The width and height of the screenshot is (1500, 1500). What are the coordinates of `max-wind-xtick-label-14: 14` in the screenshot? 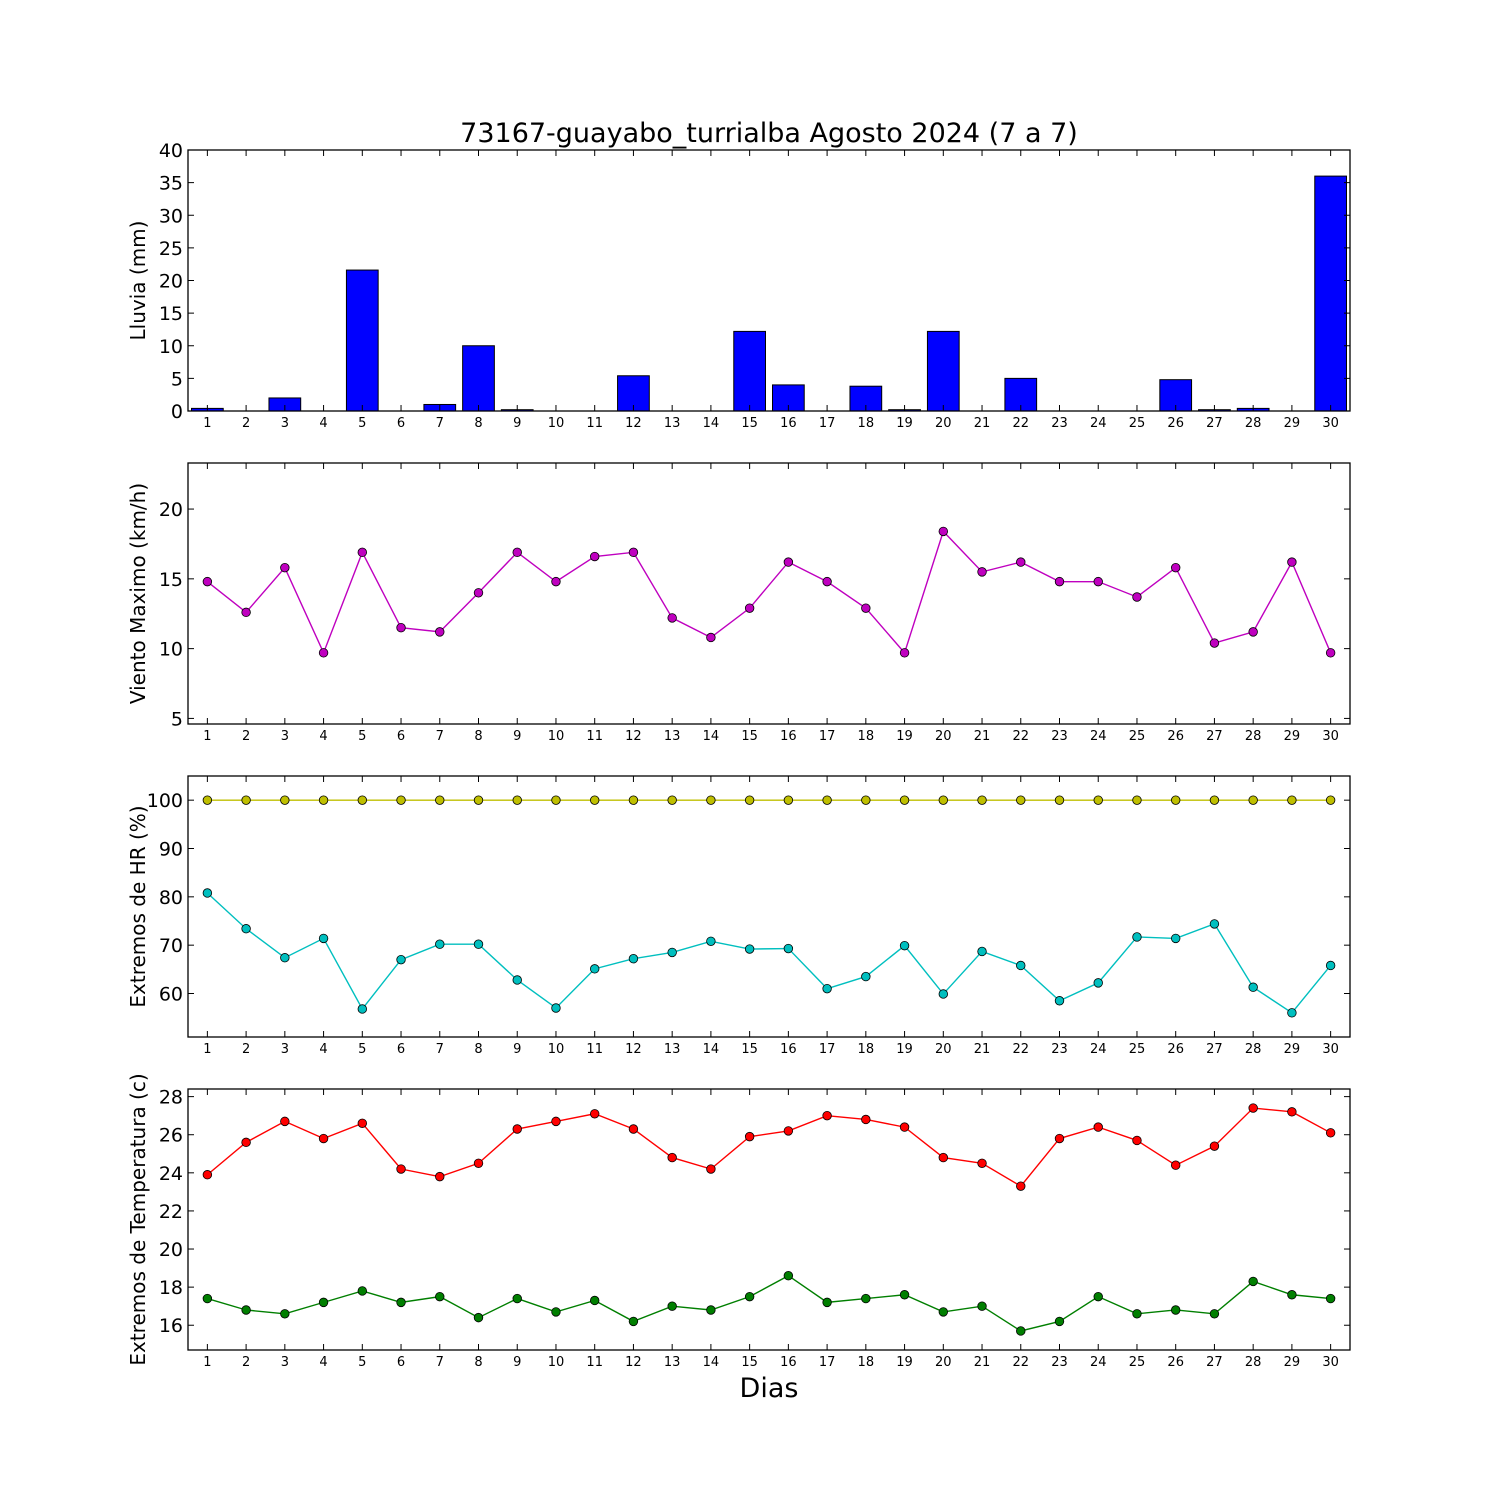 It's located at (711, 736).